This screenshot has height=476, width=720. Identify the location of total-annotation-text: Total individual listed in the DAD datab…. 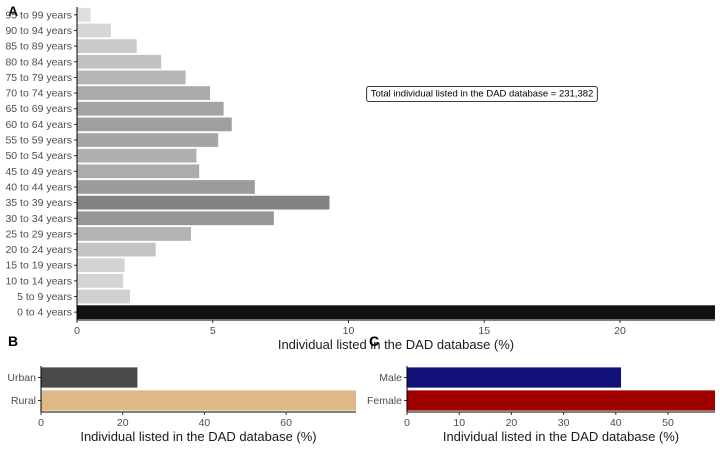
(482, 94).